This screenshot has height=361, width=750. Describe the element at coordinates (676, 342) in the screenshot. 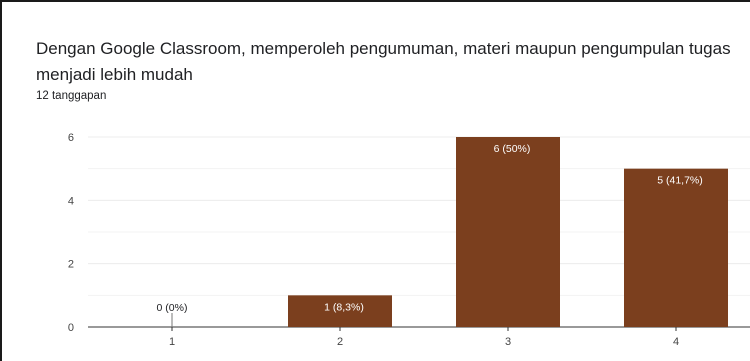

I see `x-tick-label: 4` at that location.